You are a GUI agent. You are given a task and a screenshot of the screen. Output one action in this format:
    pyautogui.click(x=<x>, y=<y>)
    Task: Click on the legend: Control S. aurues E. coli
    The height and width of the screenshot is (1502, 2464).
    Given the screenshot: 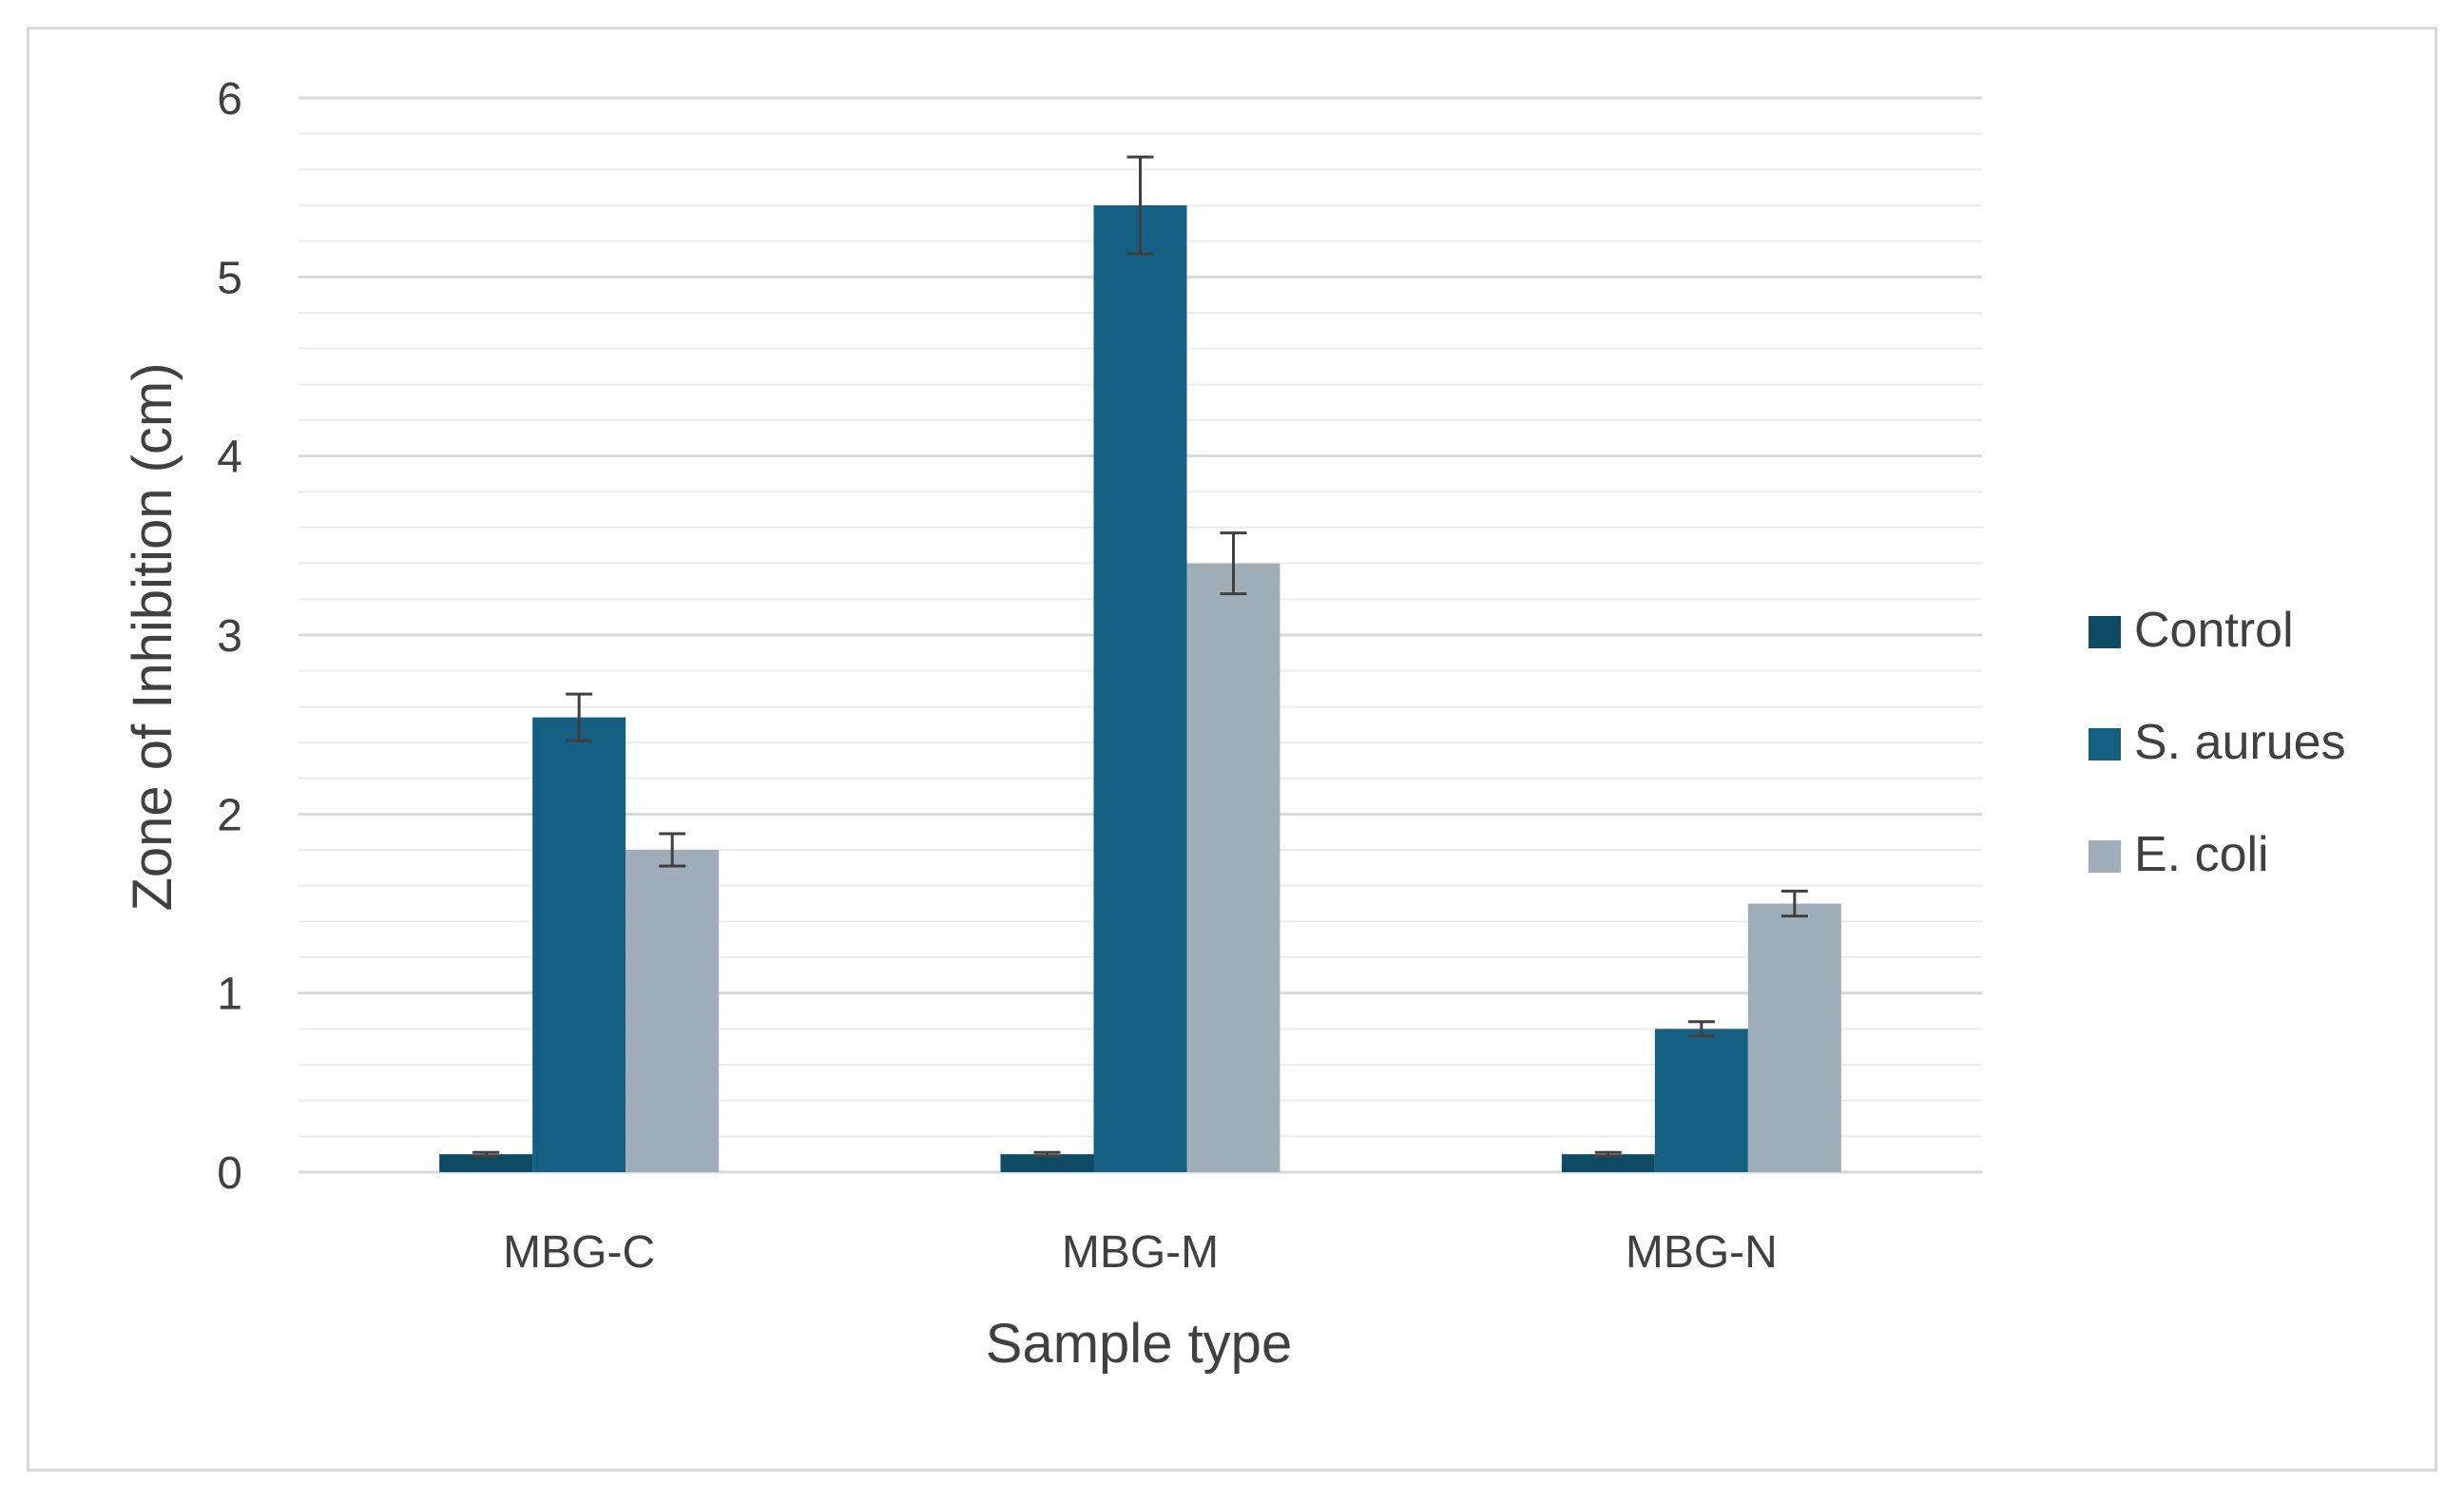 What is the action you would take?
    pyautogui.click(x=2217, y=742)
    